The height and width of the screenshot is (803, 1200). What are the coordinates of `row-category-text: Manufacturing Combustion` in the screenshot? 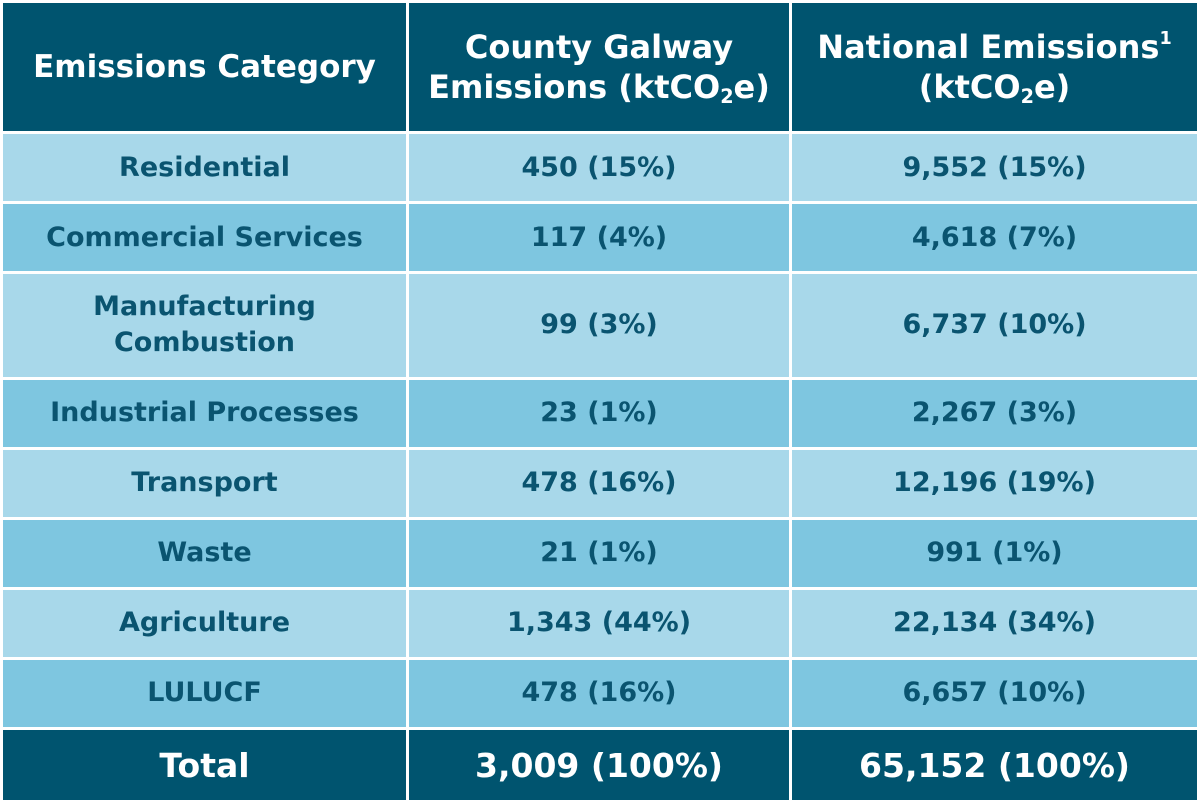 It's located at (204, 325).